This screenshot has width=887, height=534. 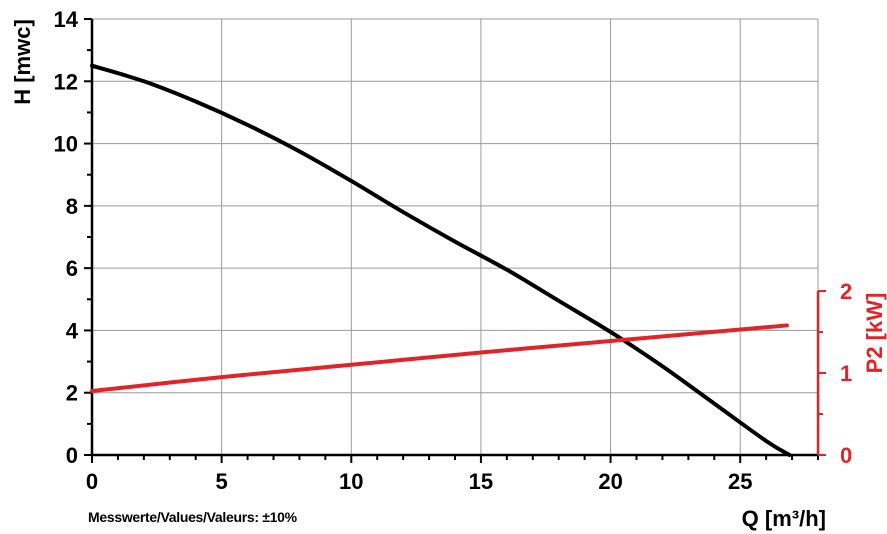 I want to click on y-tick-label-2: 2, so click(x=72, y=393).